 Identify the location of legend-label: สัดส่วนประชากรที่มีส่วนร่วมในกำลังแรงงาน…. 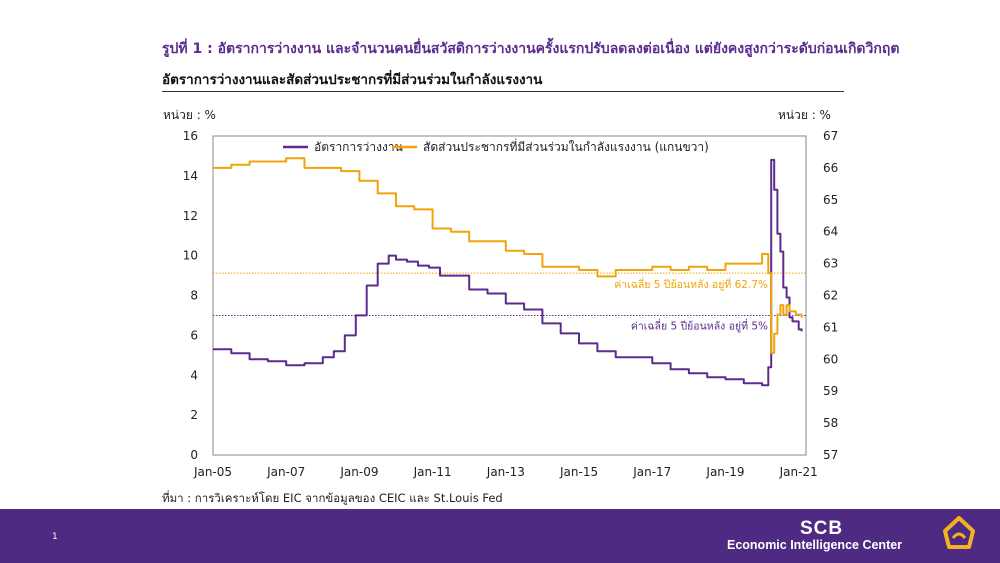
(566, 146).